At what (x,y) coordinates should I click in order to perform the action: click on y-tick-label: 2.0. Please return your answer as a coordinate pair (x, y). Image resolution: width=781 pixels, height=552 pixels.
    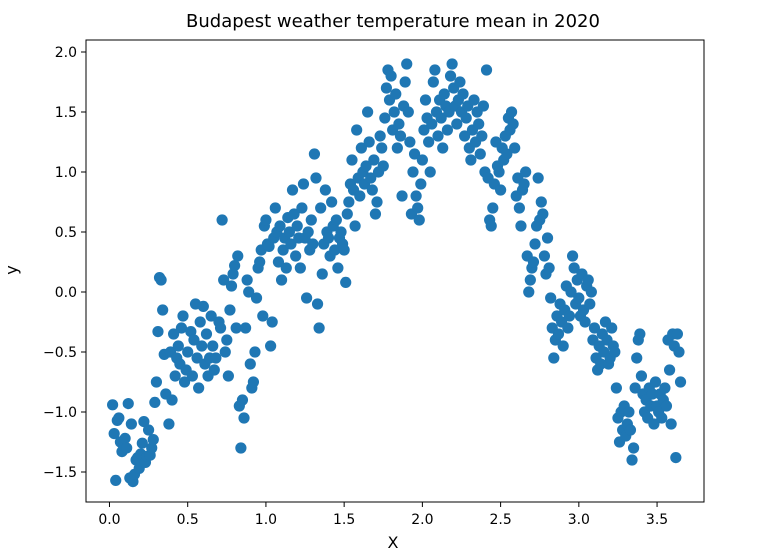
    Looking at the image, I should click on (66, 53).